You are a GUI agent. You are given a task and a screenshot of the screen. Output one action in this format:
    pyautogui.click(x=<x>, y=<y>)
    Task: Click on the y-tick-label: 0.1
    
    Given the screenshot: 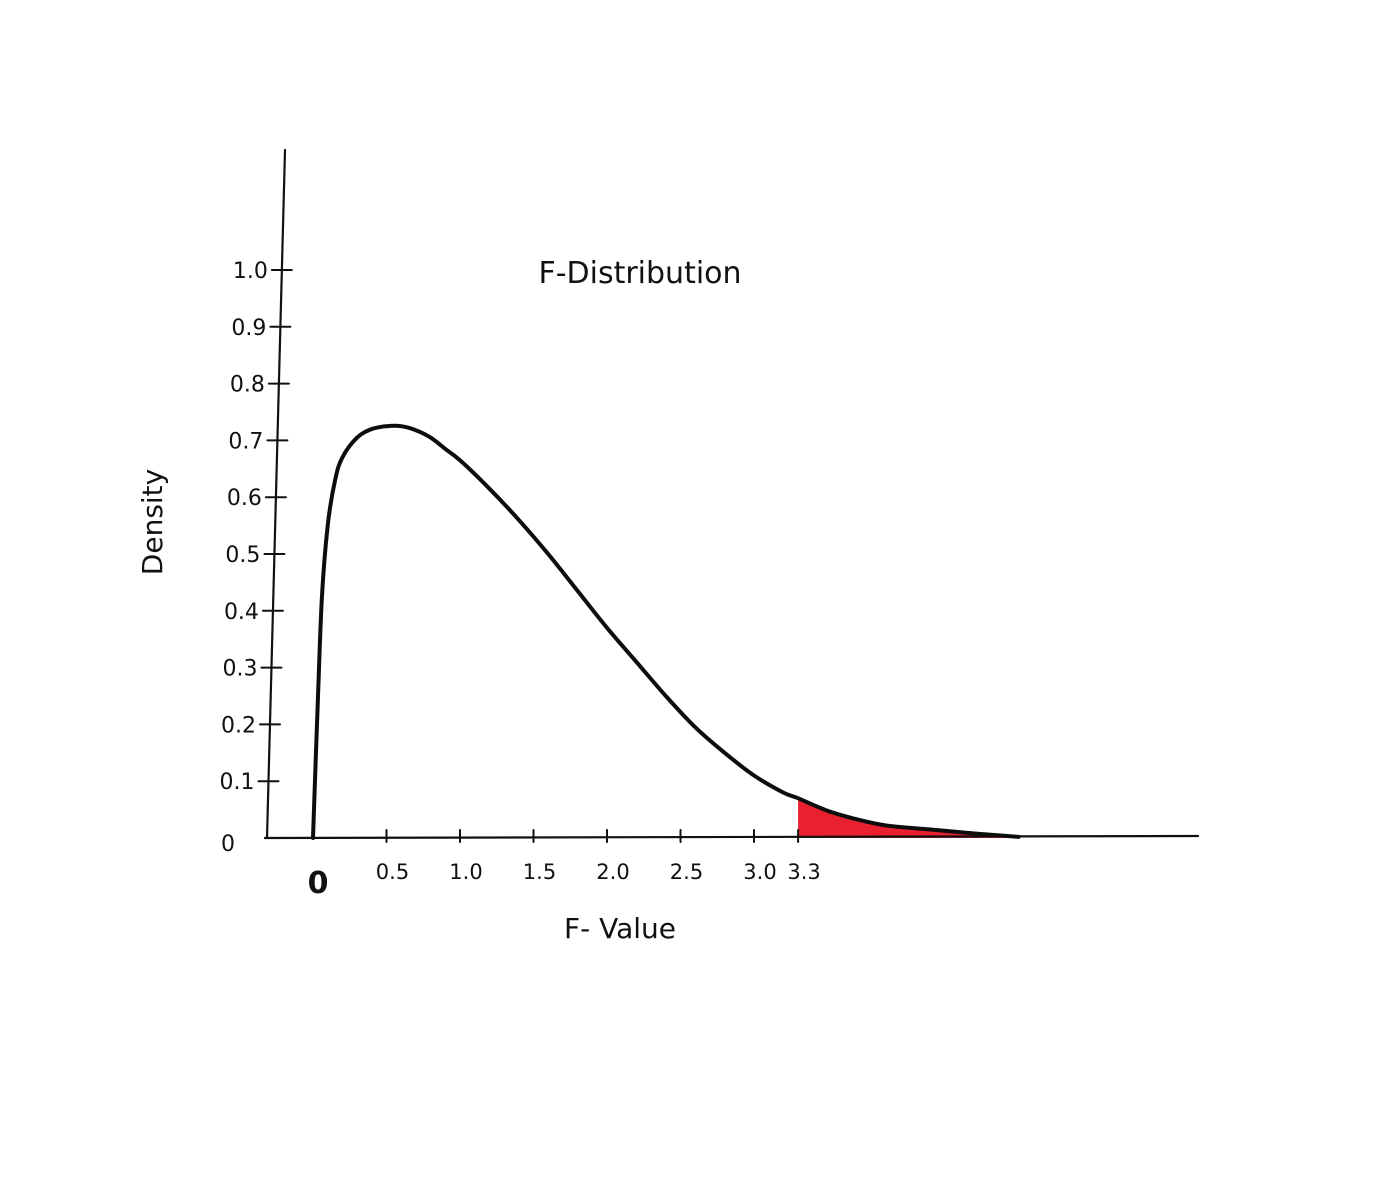 What is the action you would take?
    pyautogui.click(x=236, y=782)
    